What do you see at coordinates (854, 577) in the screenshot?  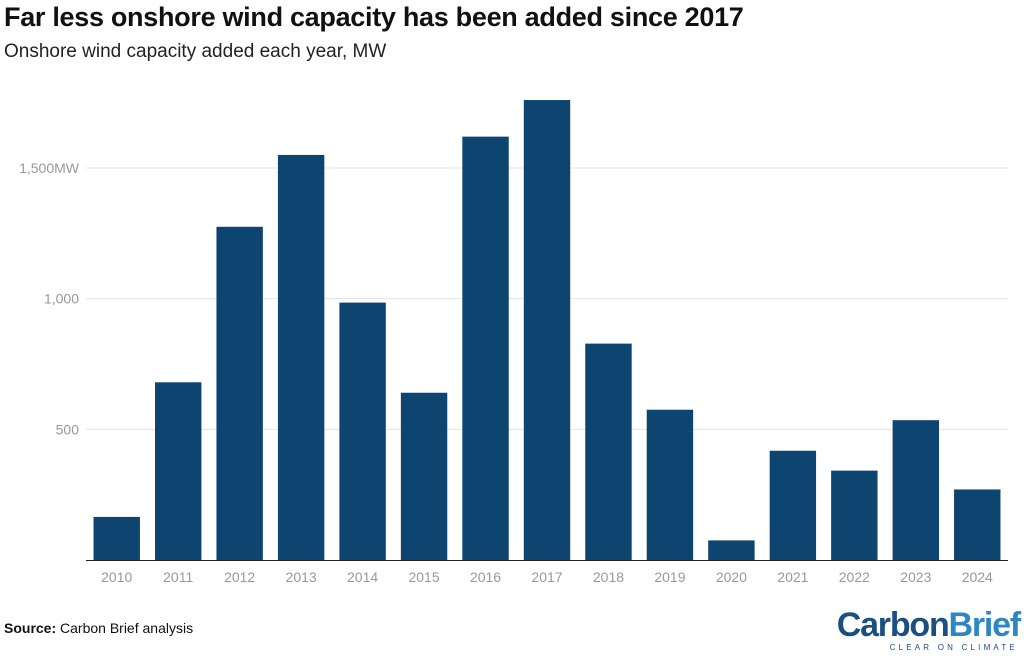 I see `x-tick-label: 2022` at bounding box center [854, 577].